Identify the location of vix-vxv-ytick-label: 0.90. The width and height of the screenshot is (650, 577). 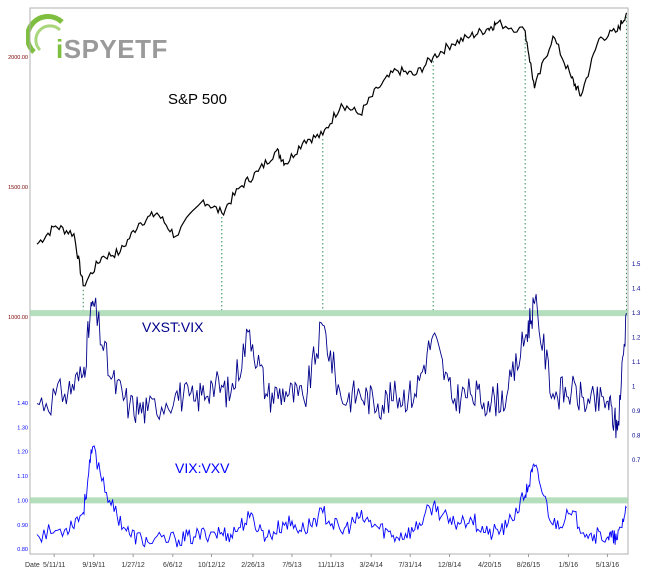
(22, 526).